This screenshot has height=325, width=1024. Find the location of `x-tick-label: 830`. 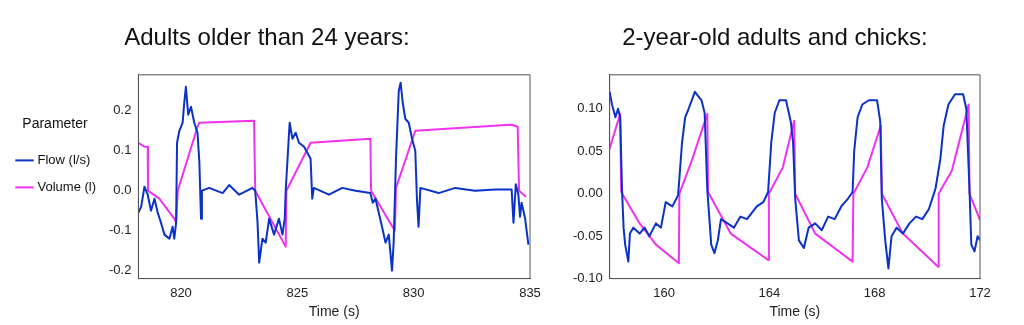

x-tick-label: 830 is located at coordinates (413, 292).